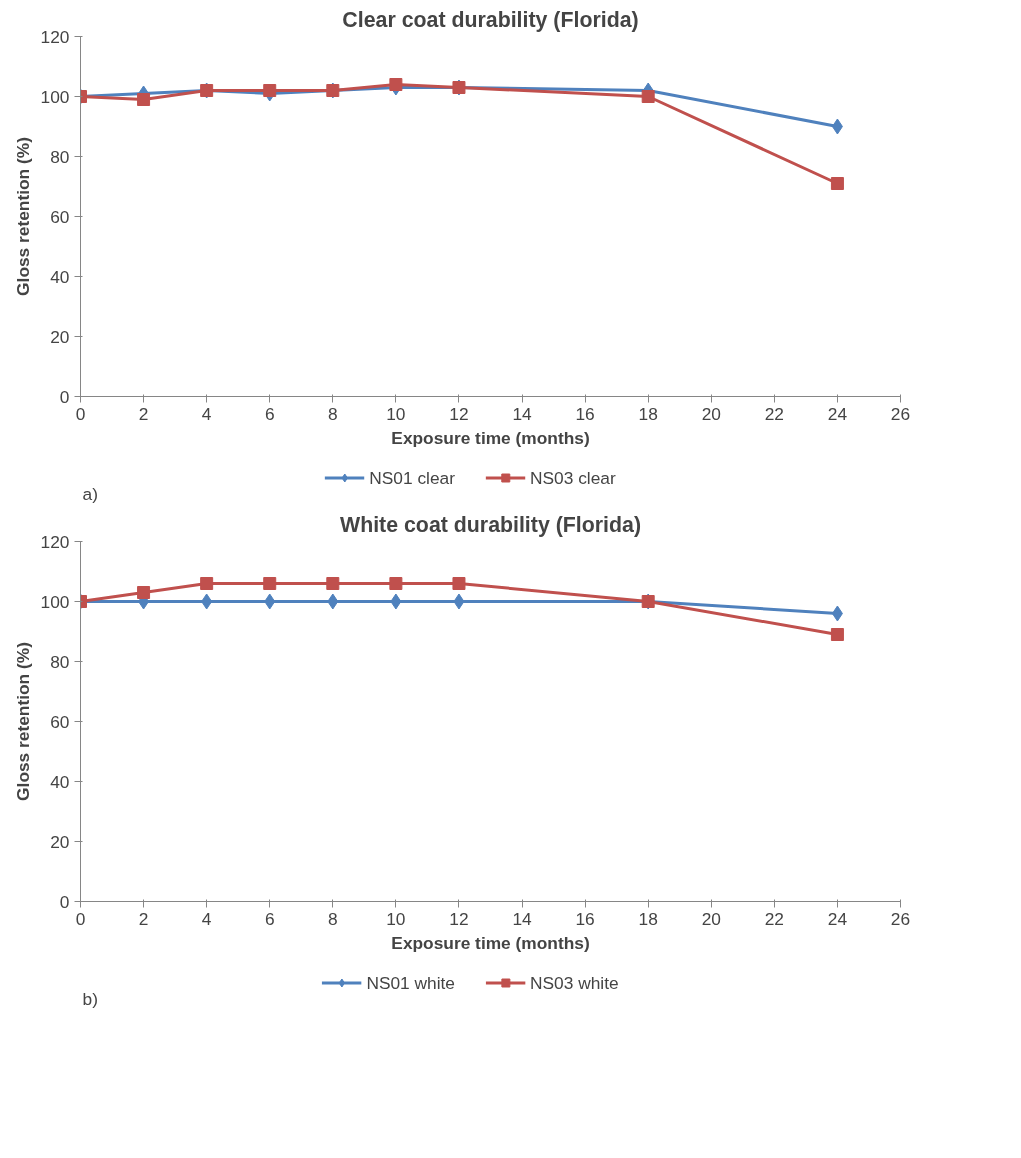  Describe the element at coordinates (490, 19) in the screenshot. I see `chart-title: Clear coat durability (Florida)` at that location.